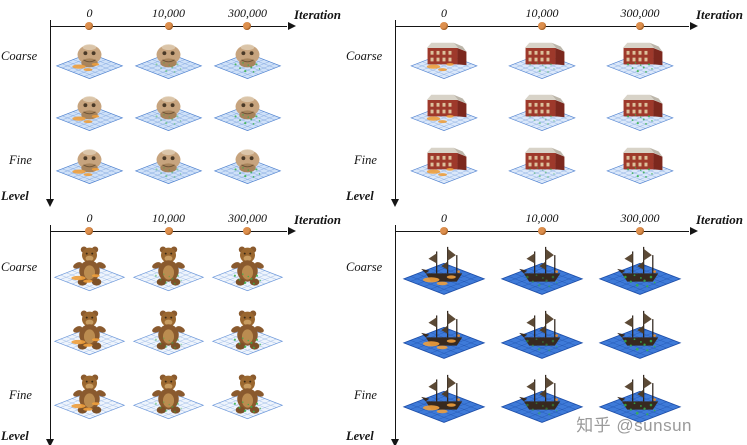 This screenshot has width=747, height=445. Describe the element at coordinates (444, 267) in the screenshot. I see `render-ship-coarse-iter0` at that location.